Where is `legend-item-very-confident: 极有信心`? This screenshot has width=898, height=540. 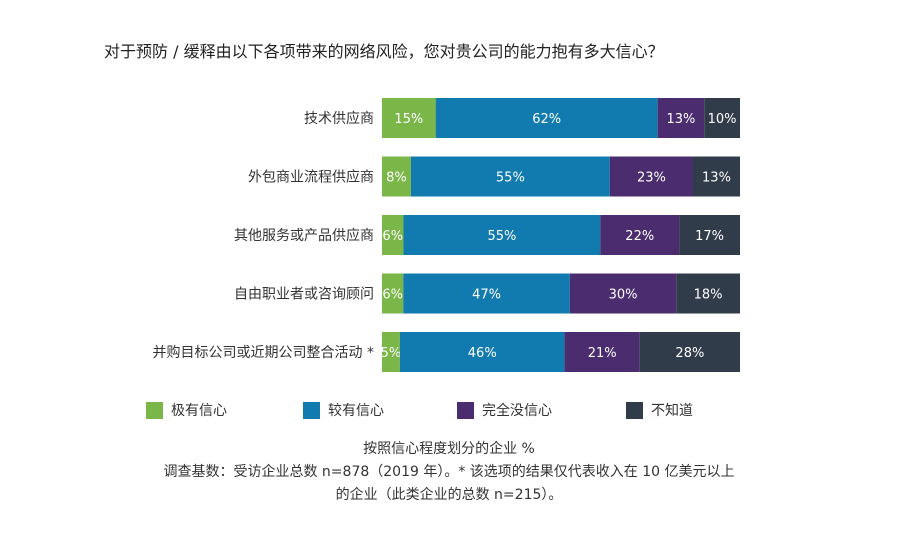
legend-item-very-confident: 极有信心 is located at coordinates (186, 410).